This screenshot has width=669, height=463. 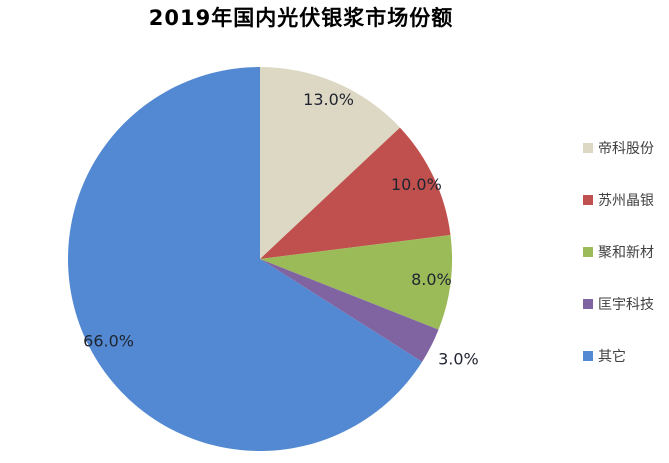 I want to click on slice-data-label: 8.0%, so click(x=431, y=279).